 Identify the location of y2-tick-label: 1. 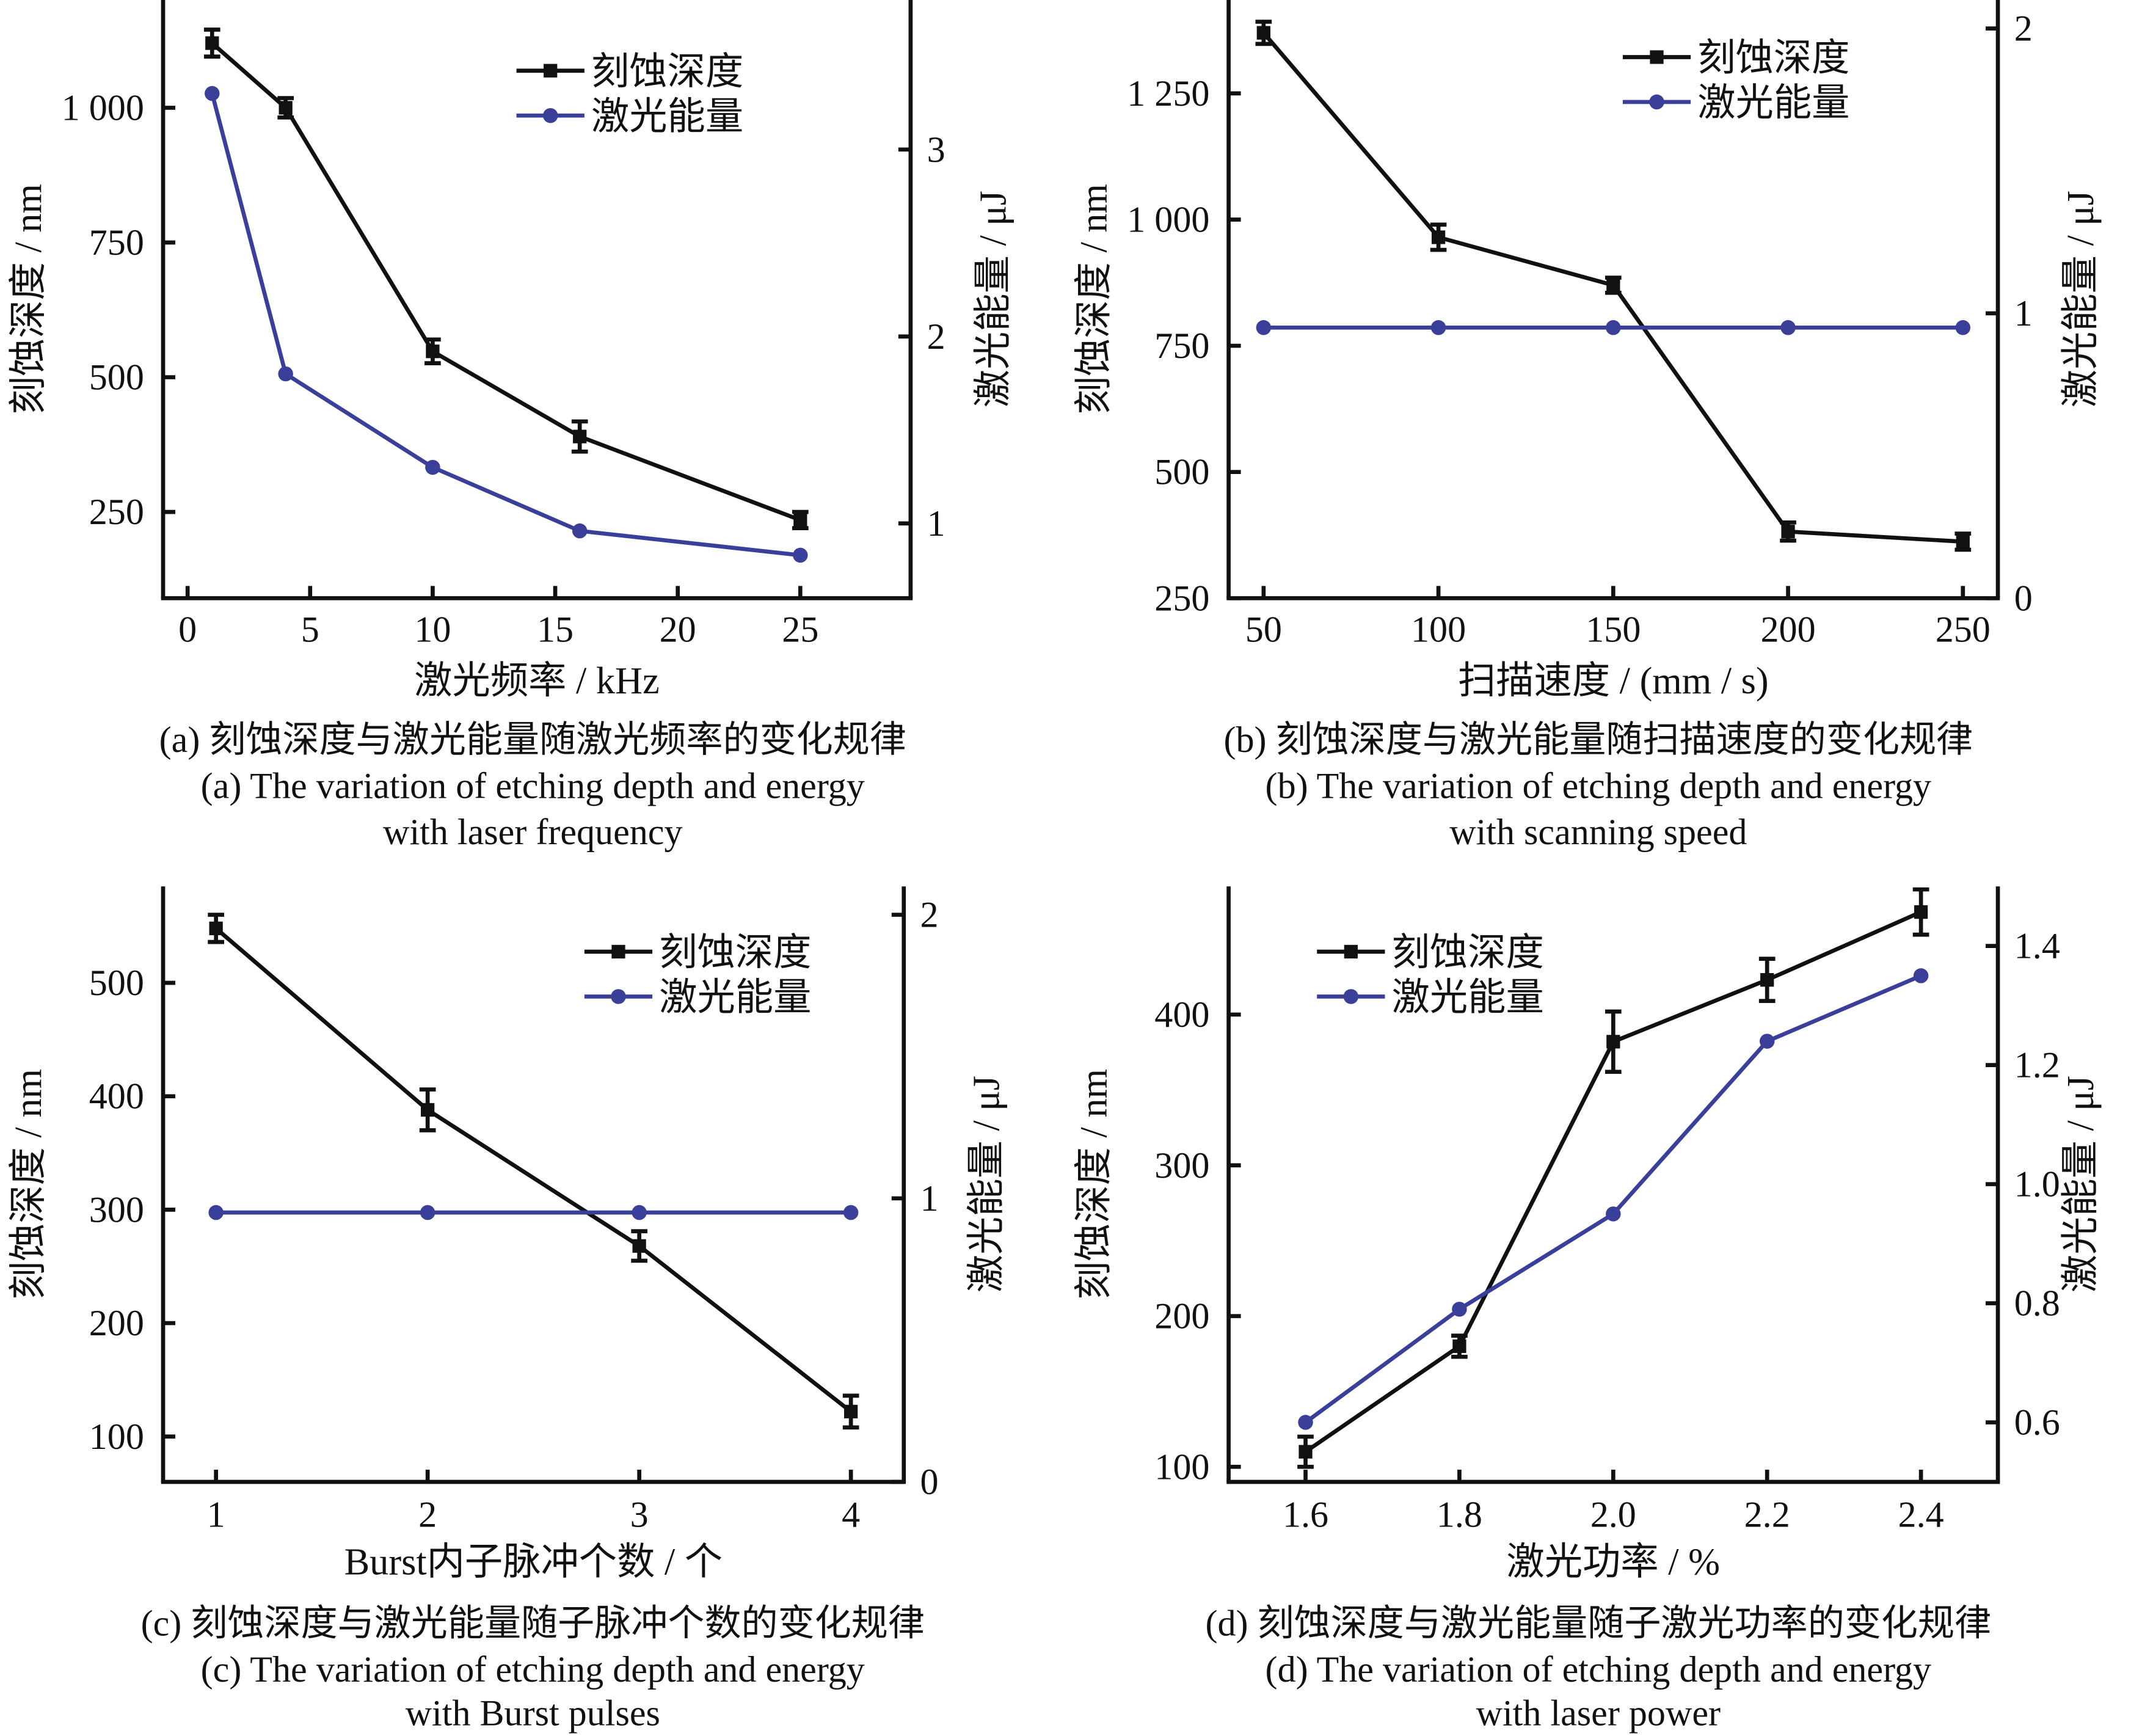
(936, 524).